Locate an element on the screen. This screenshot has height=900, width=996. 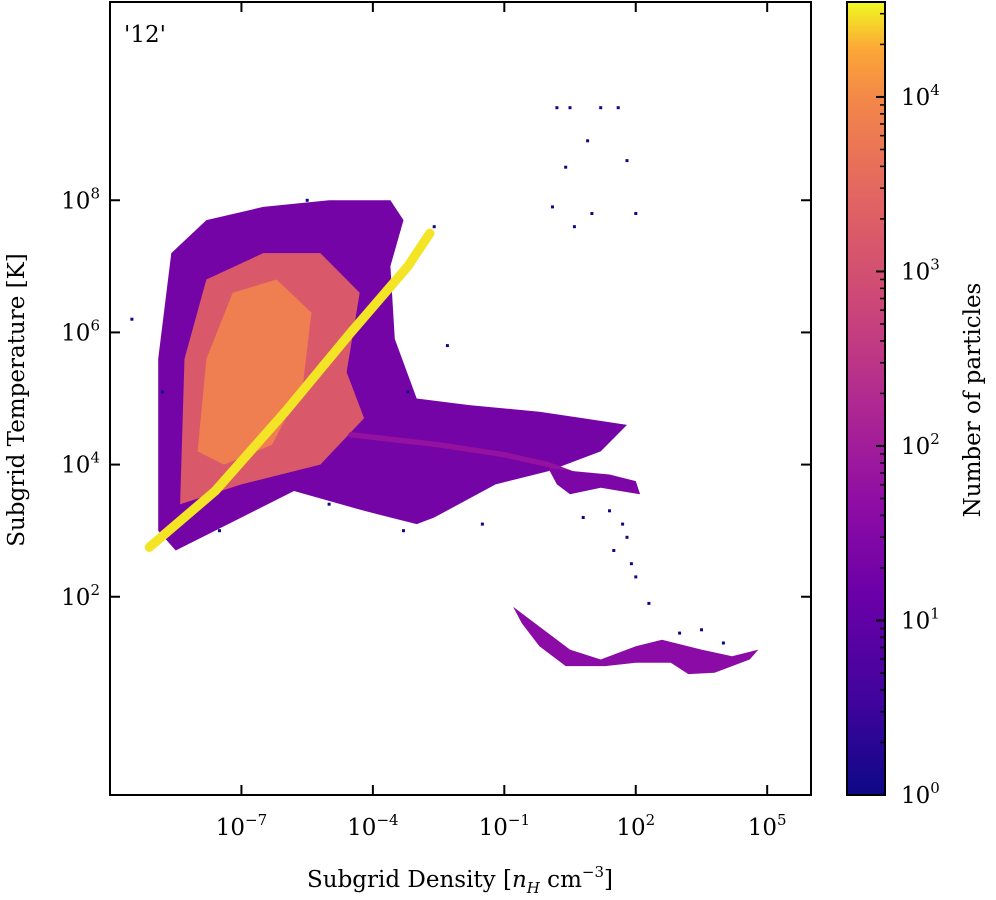
colorbar: 10⁰ 10¹ 10² 10³ 10⁴ Number of particles is located at coordinates (916, 405).